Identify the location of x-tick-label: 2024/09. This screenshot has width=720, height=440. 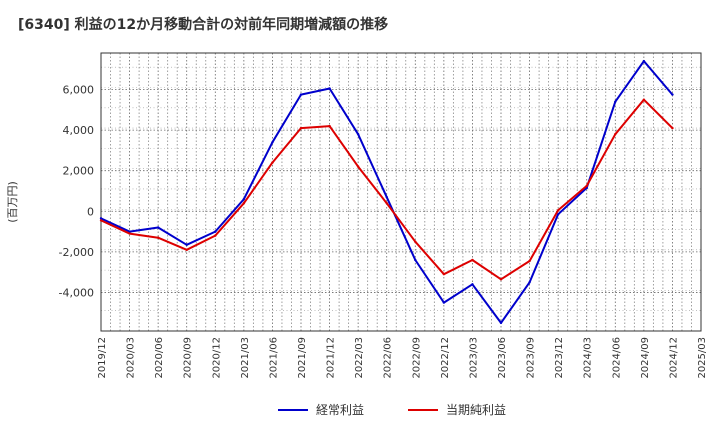
(645, 358).